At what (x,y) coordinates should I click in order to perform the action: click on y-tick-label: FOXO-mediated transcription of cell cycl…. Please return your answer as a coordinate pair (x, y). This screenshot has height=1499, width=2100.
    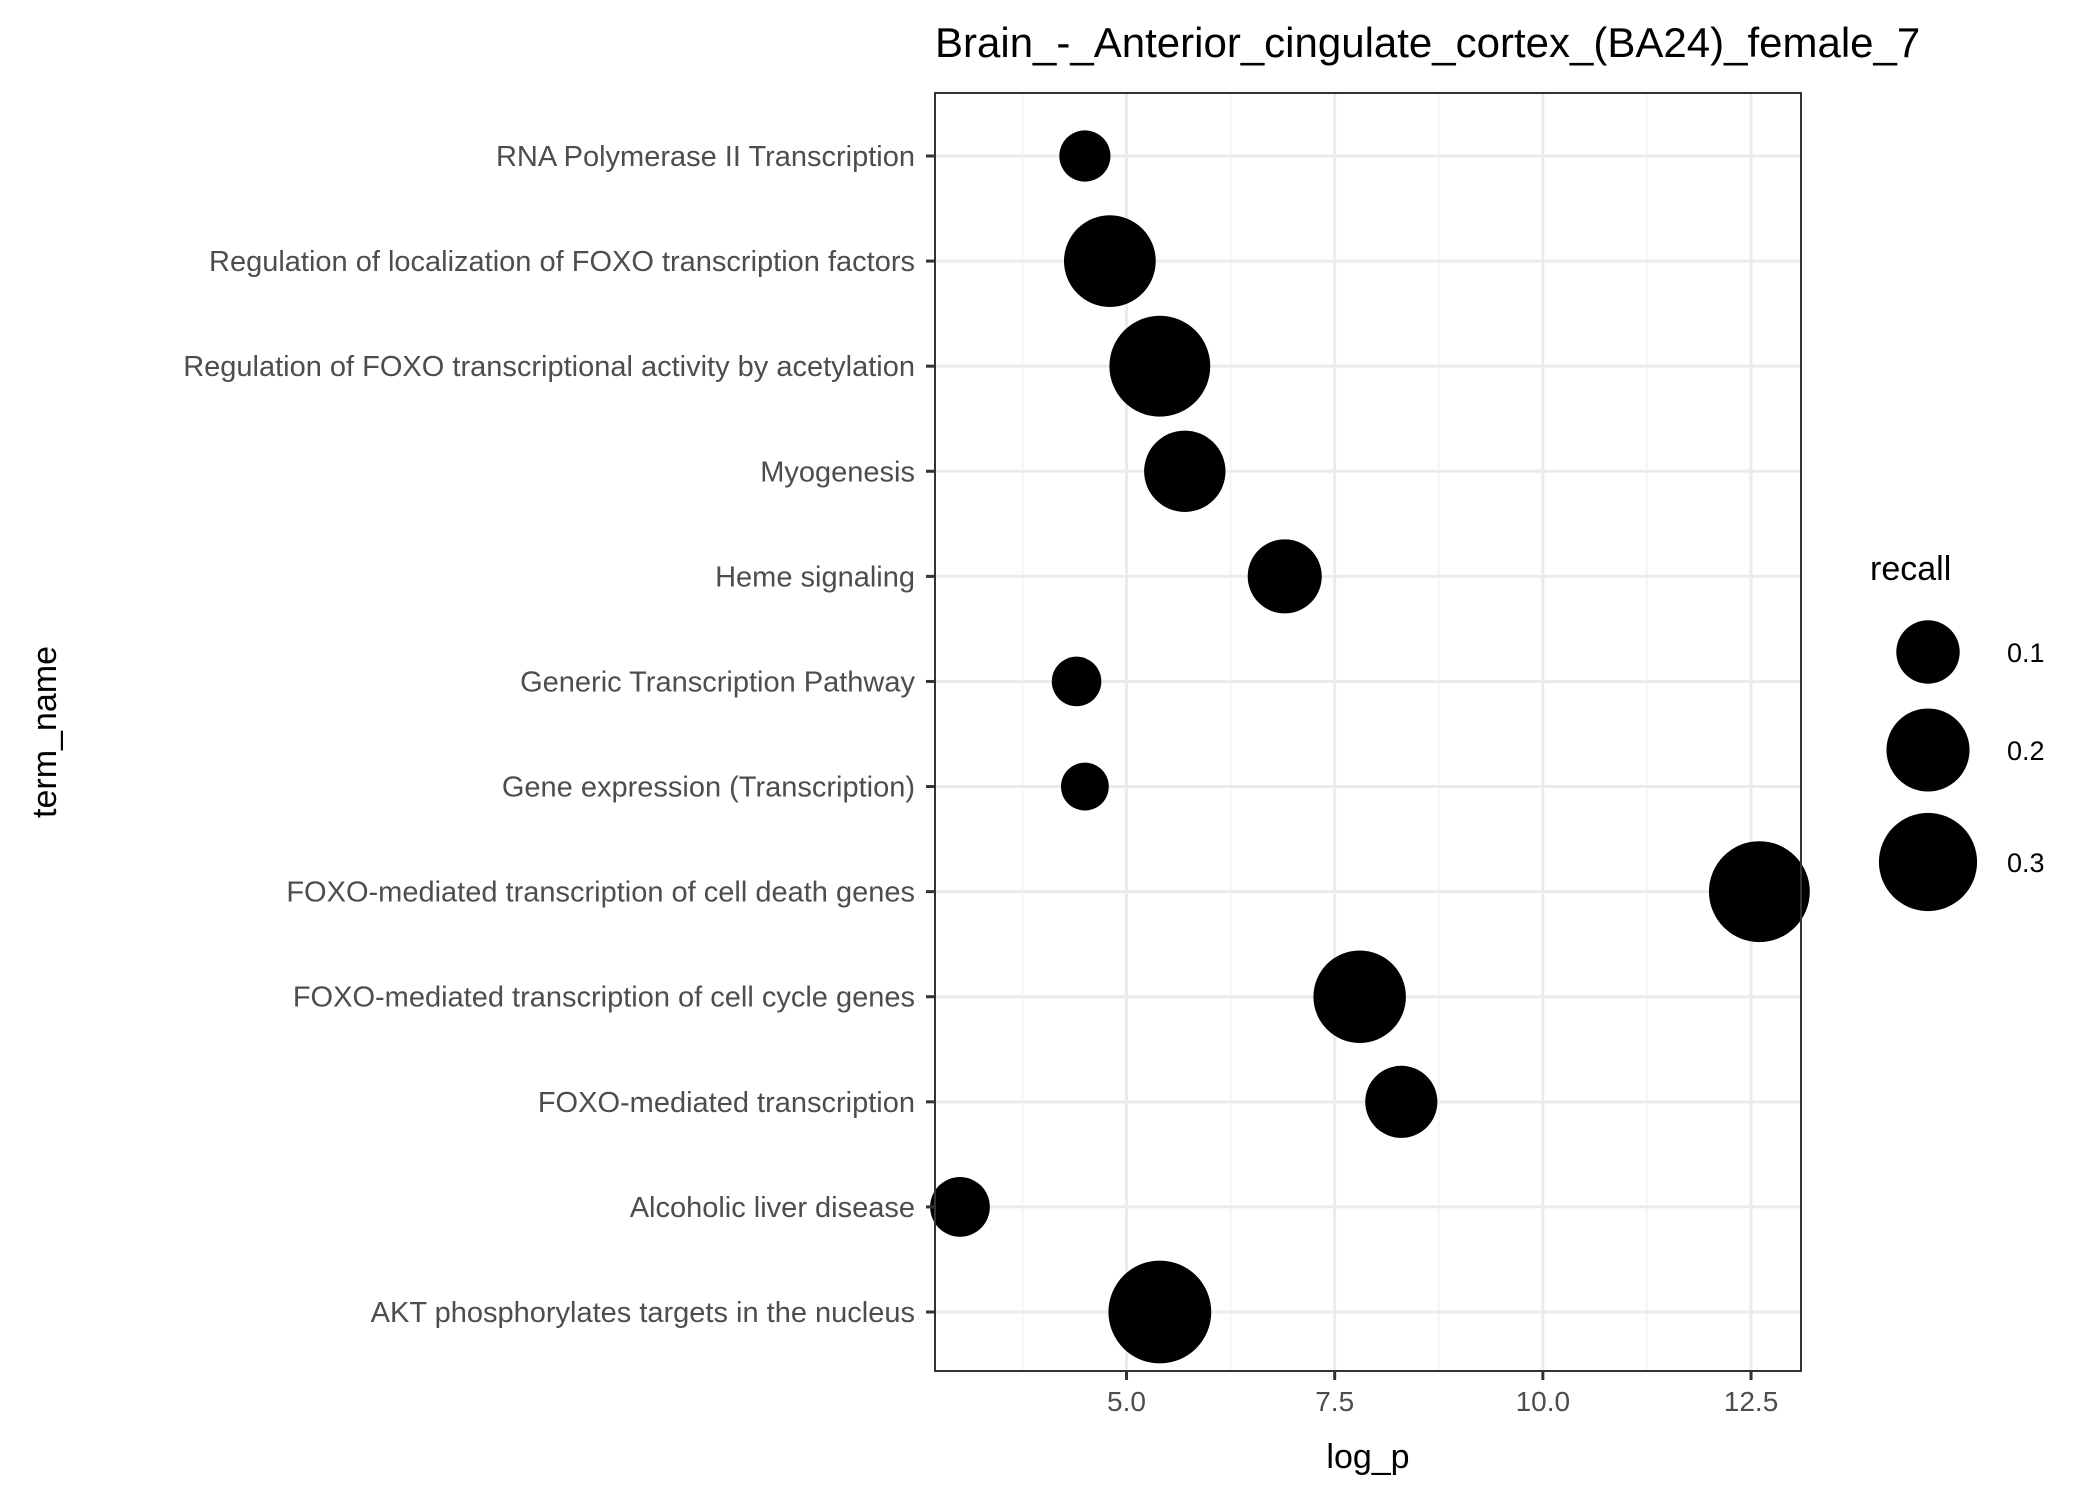
    Looking at the image, I should click on (604, 998).